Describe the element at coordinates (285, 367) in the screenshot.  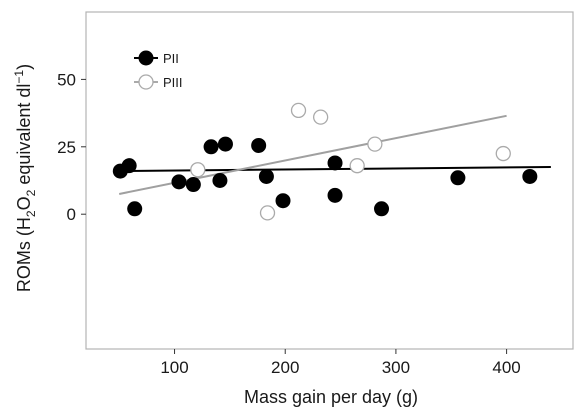
I see `x-tick-label: 200` at that location.